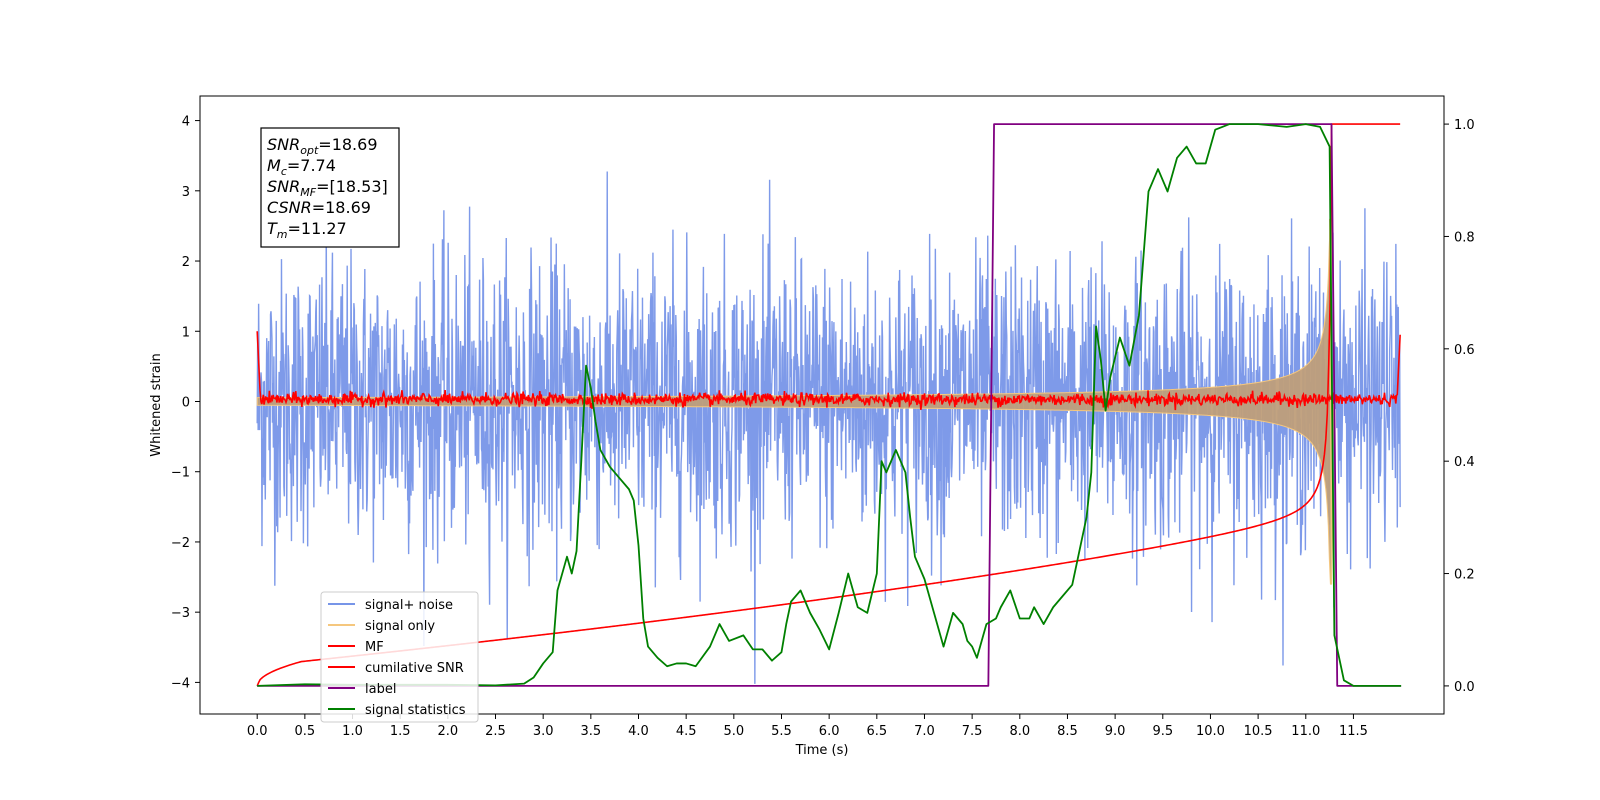 This screenshot has width=1600, height=800. I want to click on y-tick-label: −4, so click(180, 683).